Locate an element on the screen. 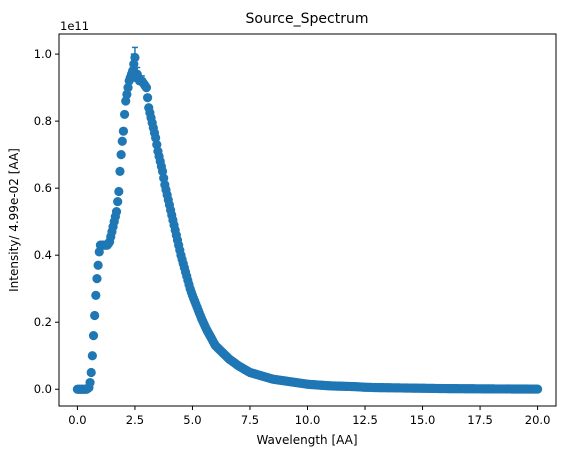 This screenshot has height=454, width=571. chart-title: Source_Spectrum is located at coordinates (307, 19).